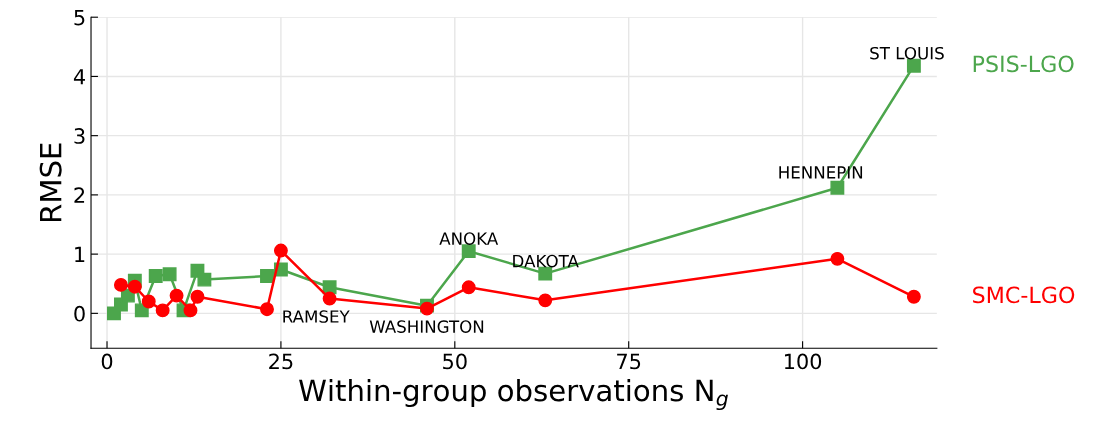  Describe the element at coordinates (107, 361) in the screenshot. I see `x-tick-label: 0` at that location.